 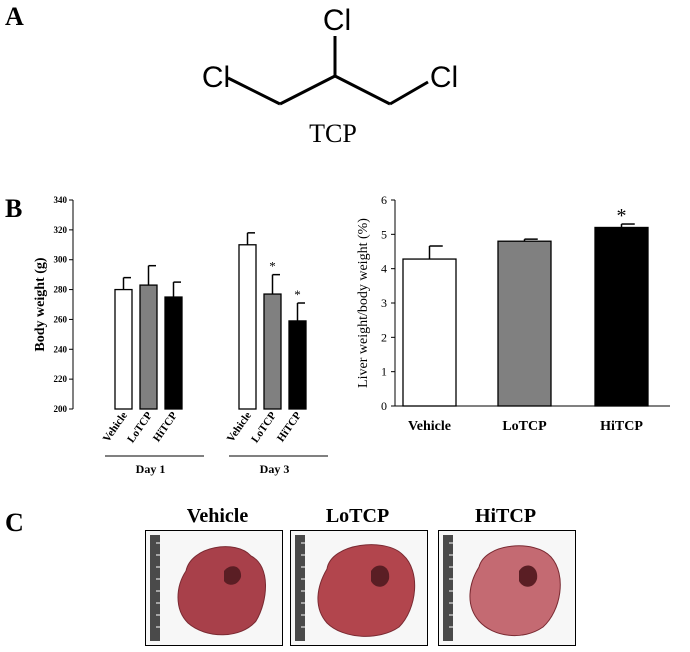 What do you see at coordinates (307, 90) in the screenshot?
I see `bond-left-center` at bounding box center [307, 90].